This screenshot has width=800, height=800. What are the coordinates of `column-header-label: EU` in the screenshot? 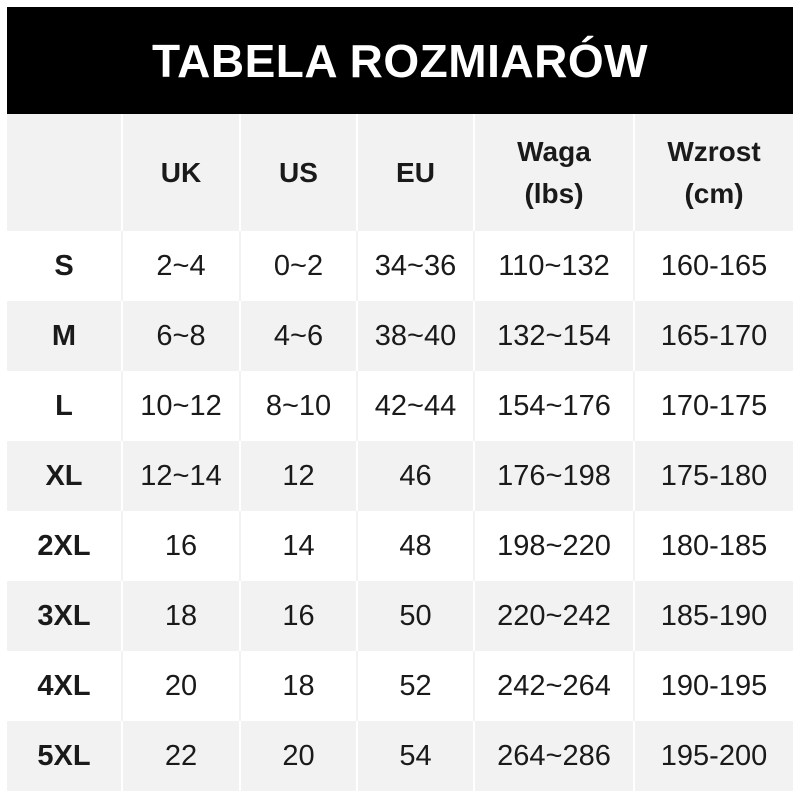 It's located at (415, 172).